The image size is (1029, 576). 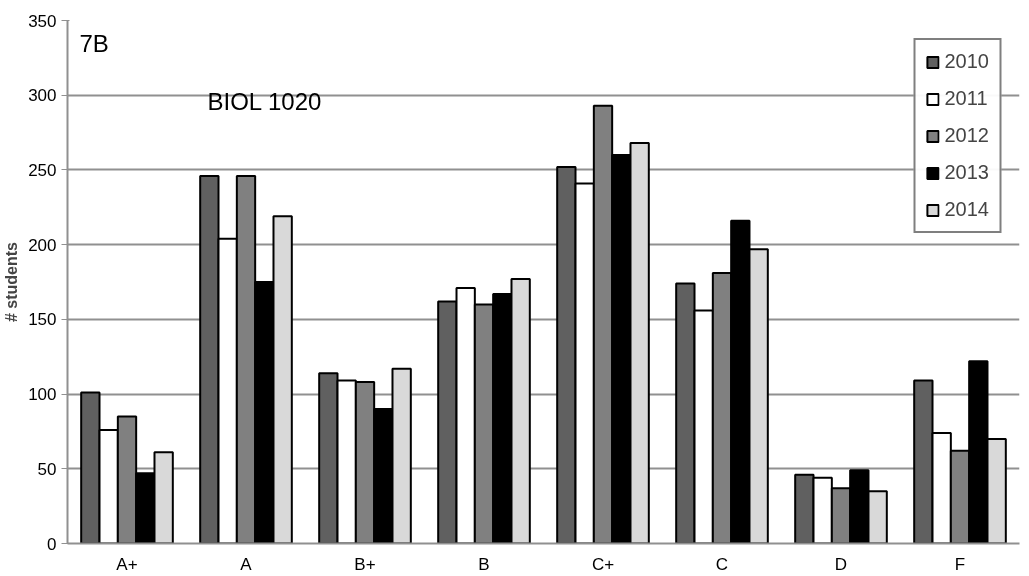 What do you see at coordinates (722, 564) in the screenshot?
I see `x-tick-label: C` at bounding box center [722, 564].